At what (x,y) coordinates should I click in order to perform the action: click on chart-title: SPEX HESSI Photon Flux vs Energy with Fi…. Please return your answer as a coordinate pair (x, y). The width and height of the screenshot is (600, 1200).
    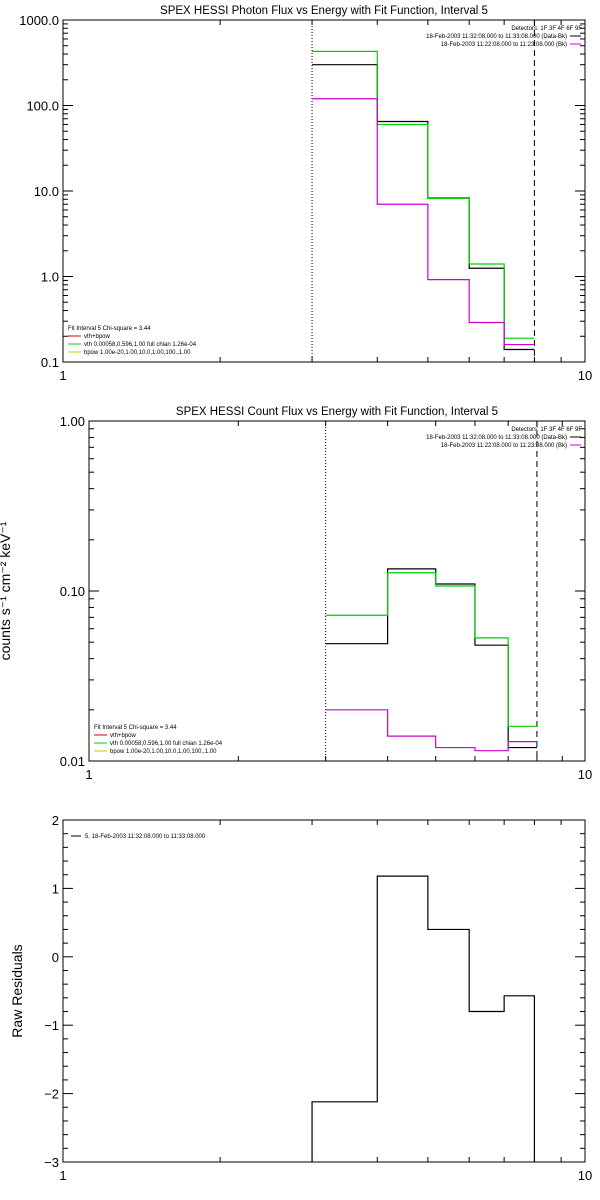
    Looking at the image, I should click on (324, 11).